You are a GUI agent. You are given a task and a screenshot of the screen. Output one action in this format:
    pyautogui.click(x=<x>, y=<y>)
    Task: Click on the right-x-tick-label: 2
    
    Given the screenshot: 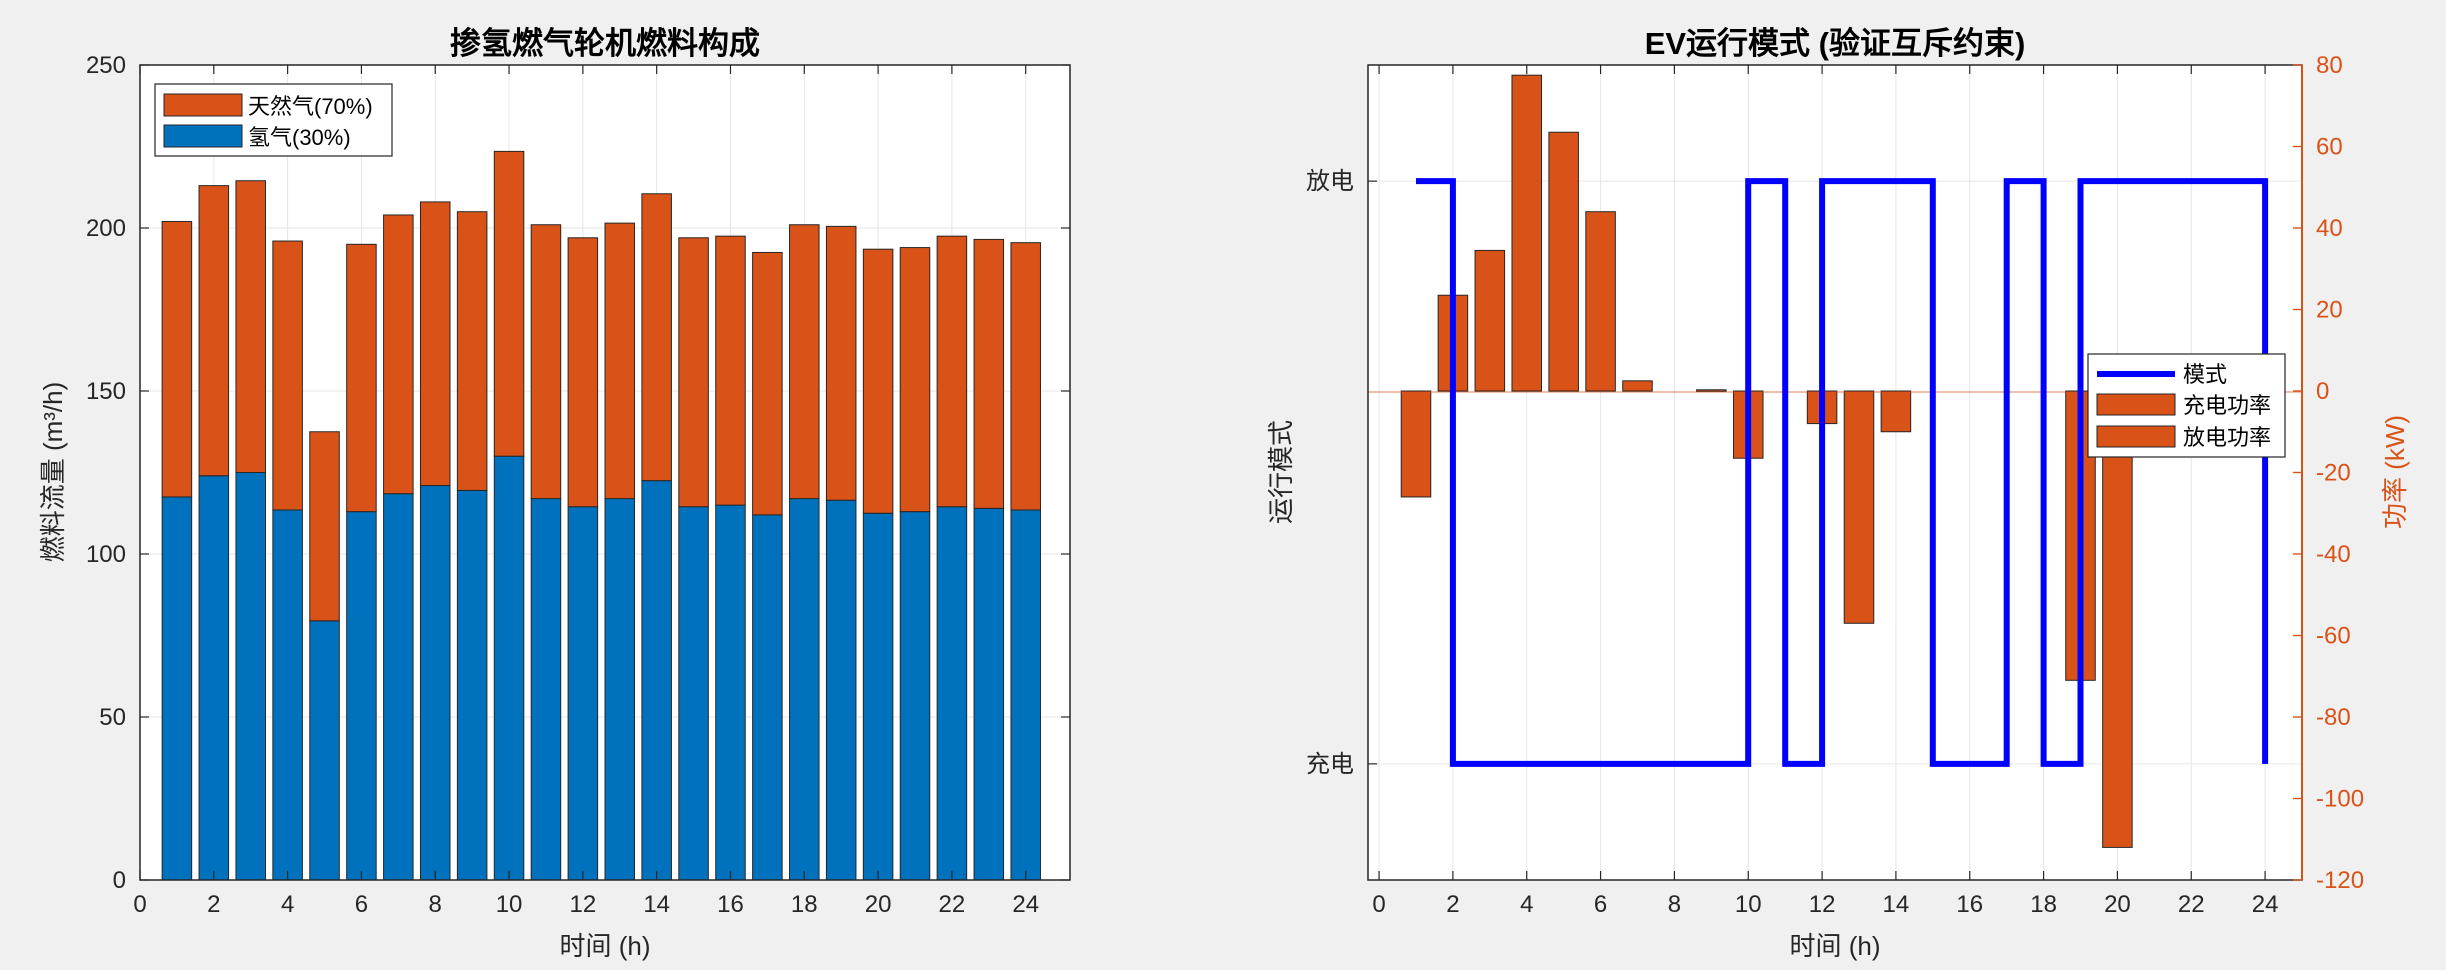 What is the action you would take?
    pyautogui.click(x=1452, y=904)
    